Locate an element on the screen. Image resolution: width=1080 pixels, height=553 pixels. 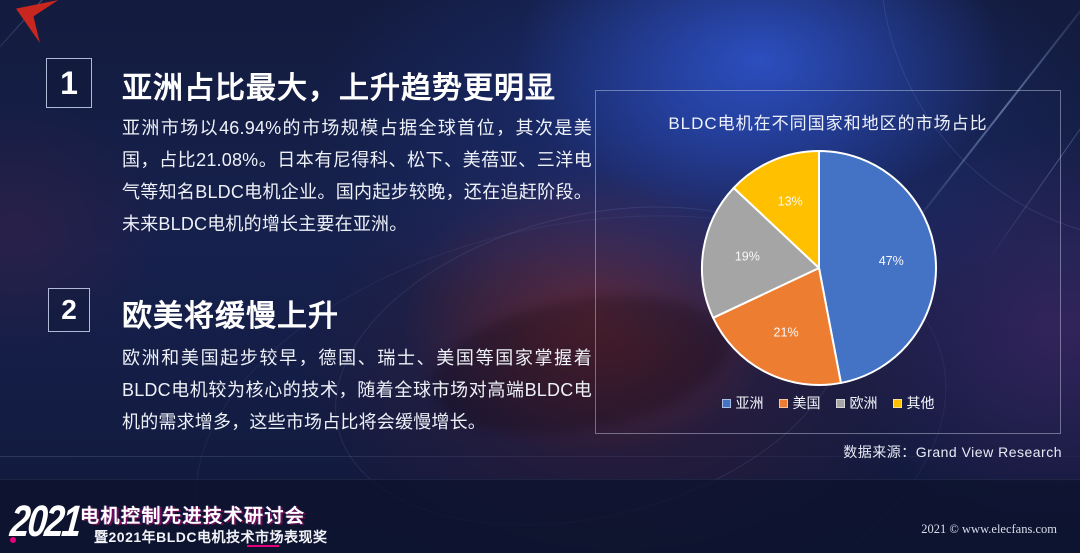
legend-item-亚洲: 亚洲 is located at coordinates (742, 403).